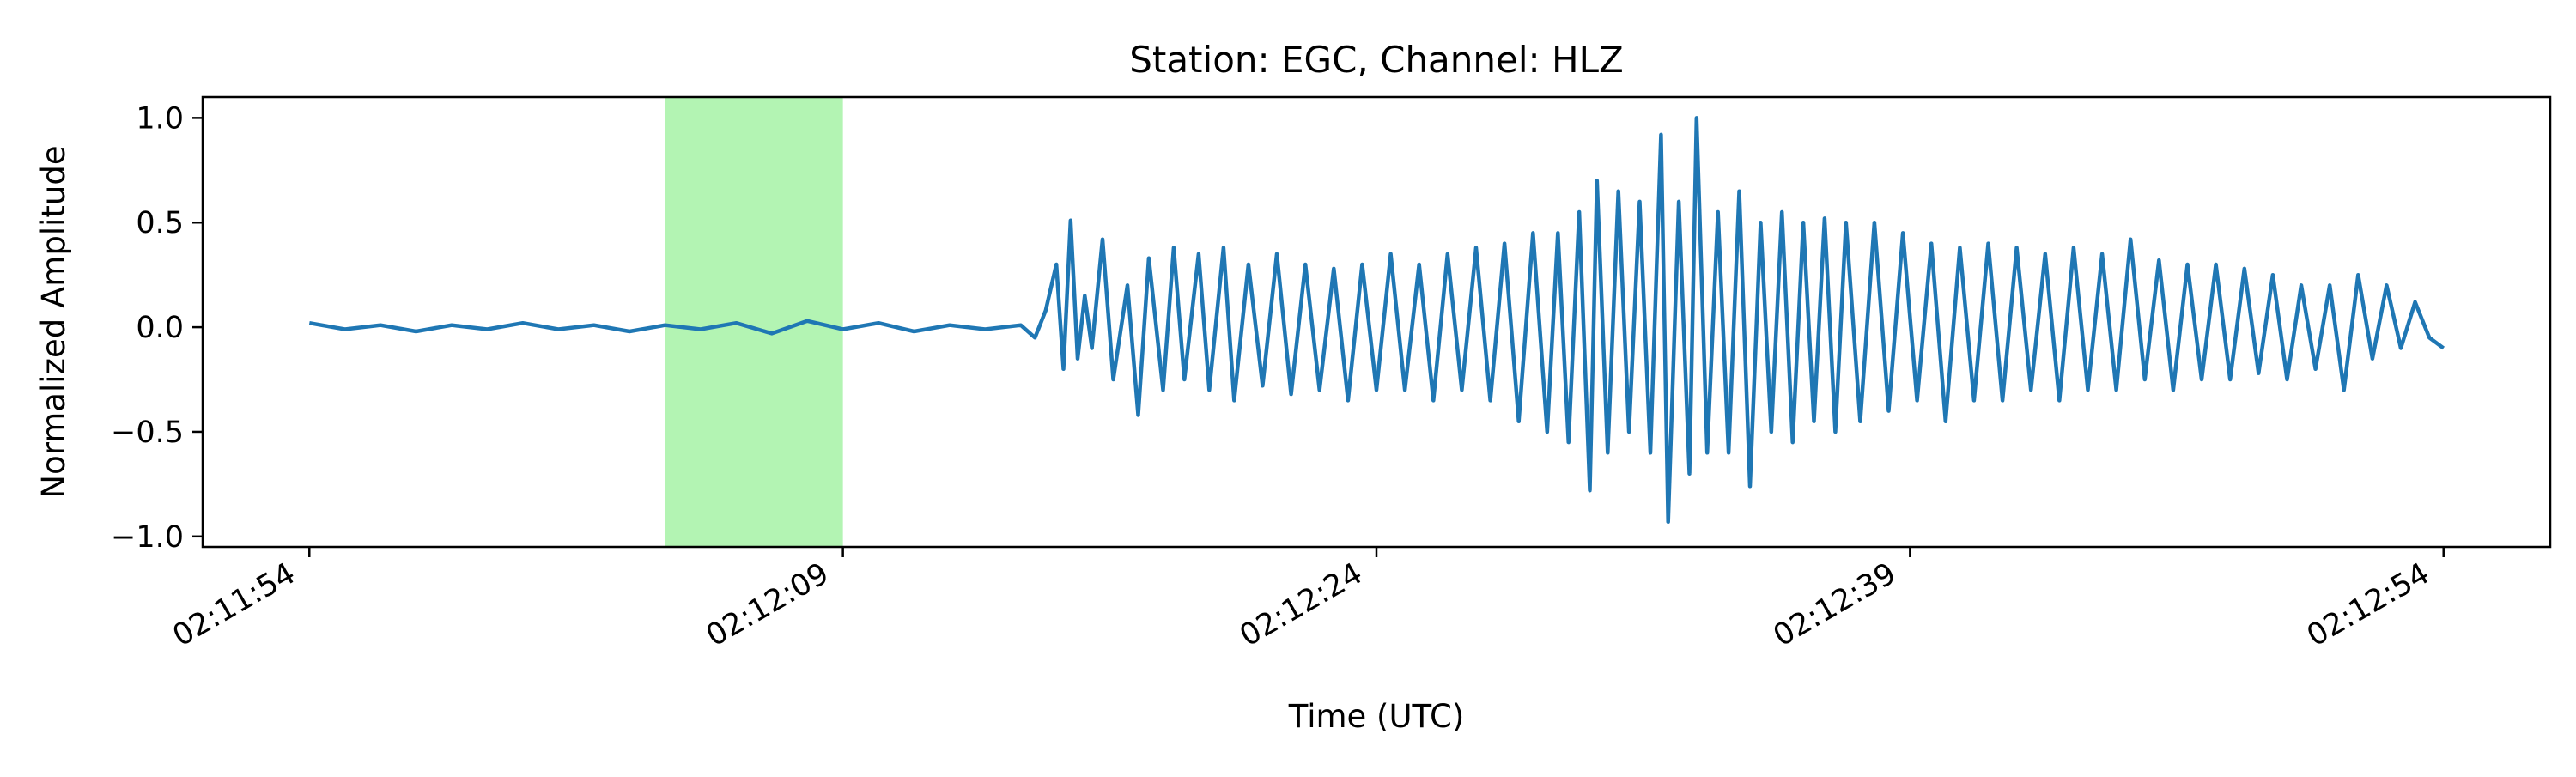 The width and height of the screenshot is (2576, 777). Describe the element at coordinates (53, 321) in the screenshot. I see `y-axis-label: Normalized Amplitude` at that location.